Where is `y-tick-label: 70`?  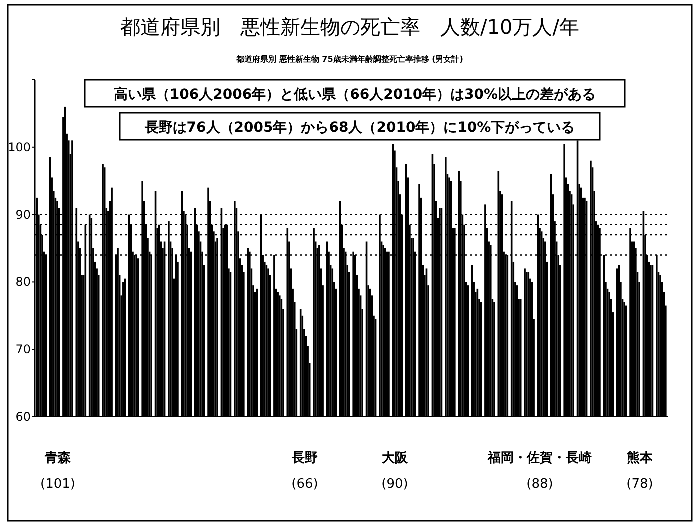
y-tick-label: 70 is located at coordinates (23, 349).